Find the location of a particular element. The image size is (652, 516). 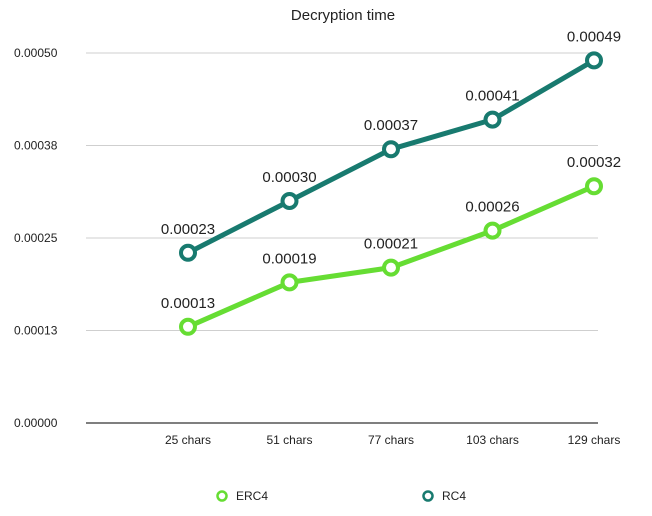

legend-label-rc4: RC4 is located at coordinates (454, 496).